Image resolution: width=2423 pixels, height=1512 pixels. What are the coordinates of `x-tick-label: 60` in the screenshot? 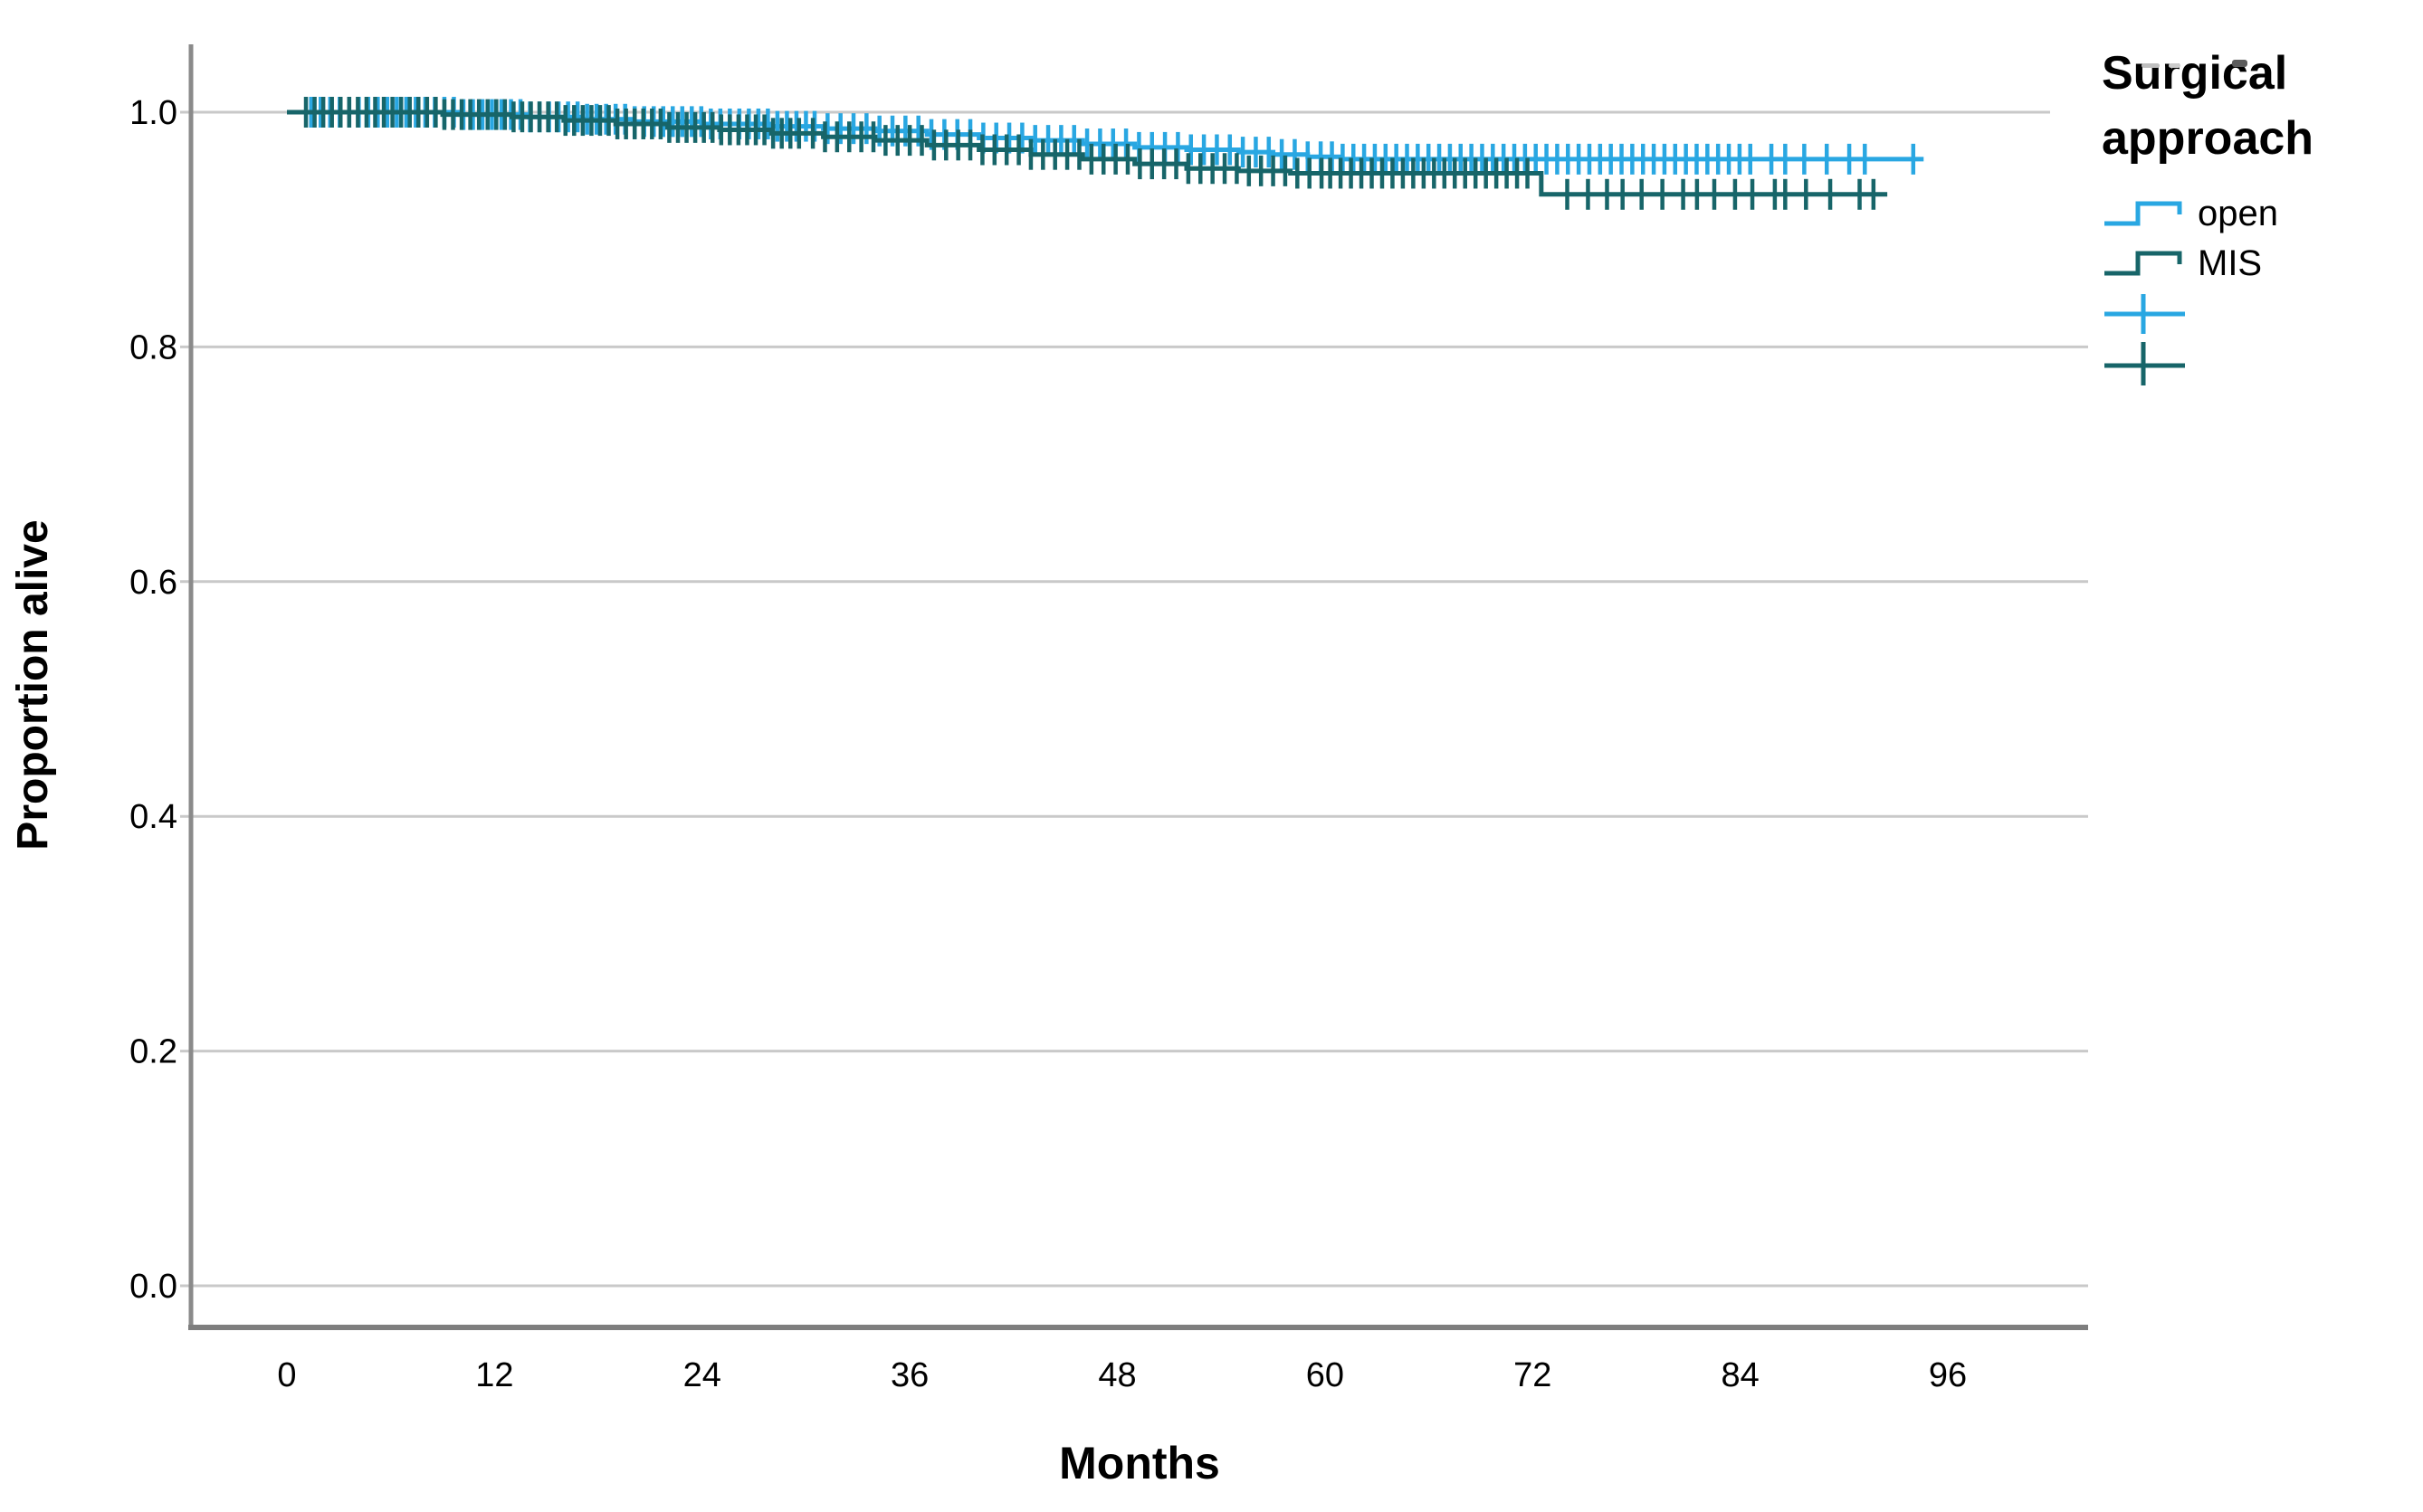 It's located at (1325, 1375).